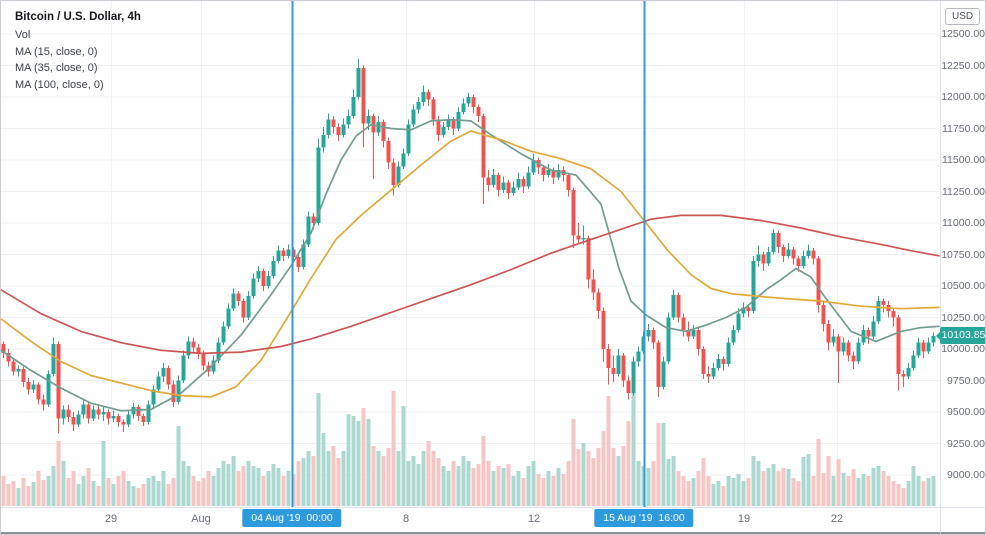  I want to click on price-tick-label: 11750.00, so click(963, 128).